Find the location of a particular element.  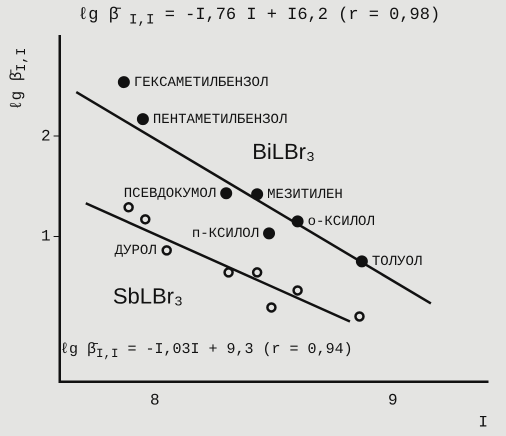

annotation: п-КСИЛОЛ is located at coordinates (226, 234).